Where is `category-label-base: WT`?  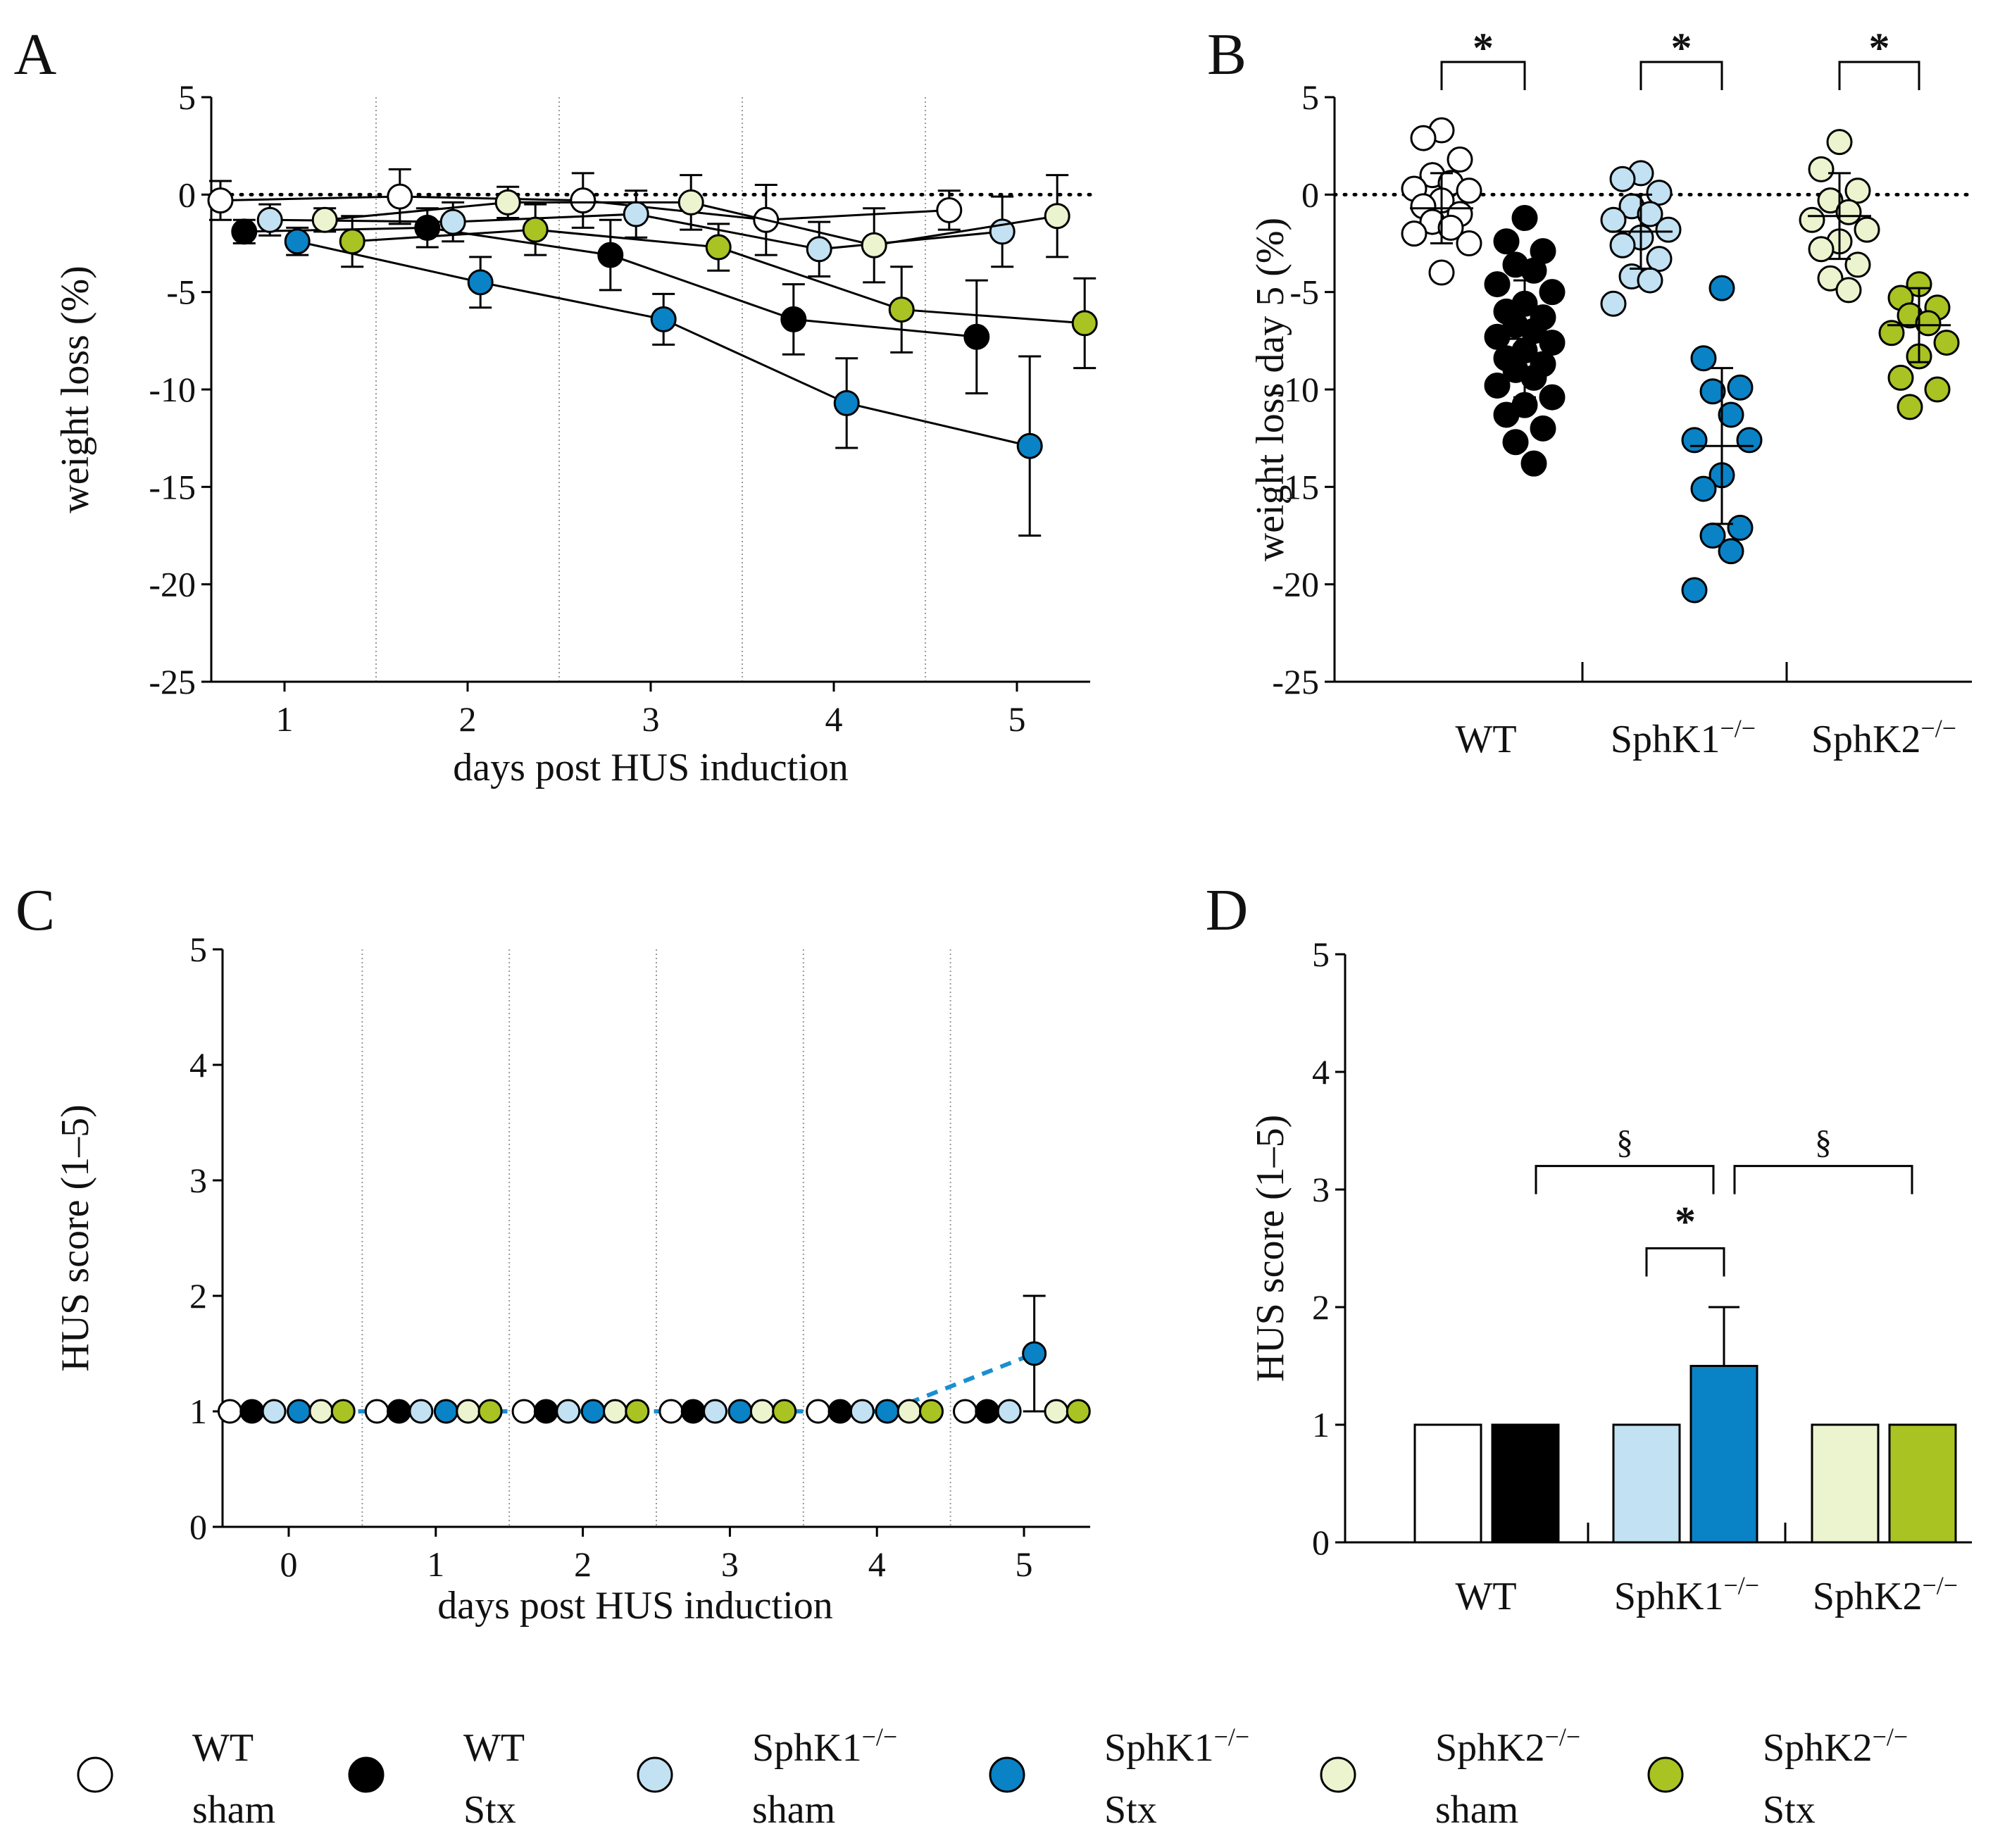 category-label-base: WT is located at coordinates (1486, 739).